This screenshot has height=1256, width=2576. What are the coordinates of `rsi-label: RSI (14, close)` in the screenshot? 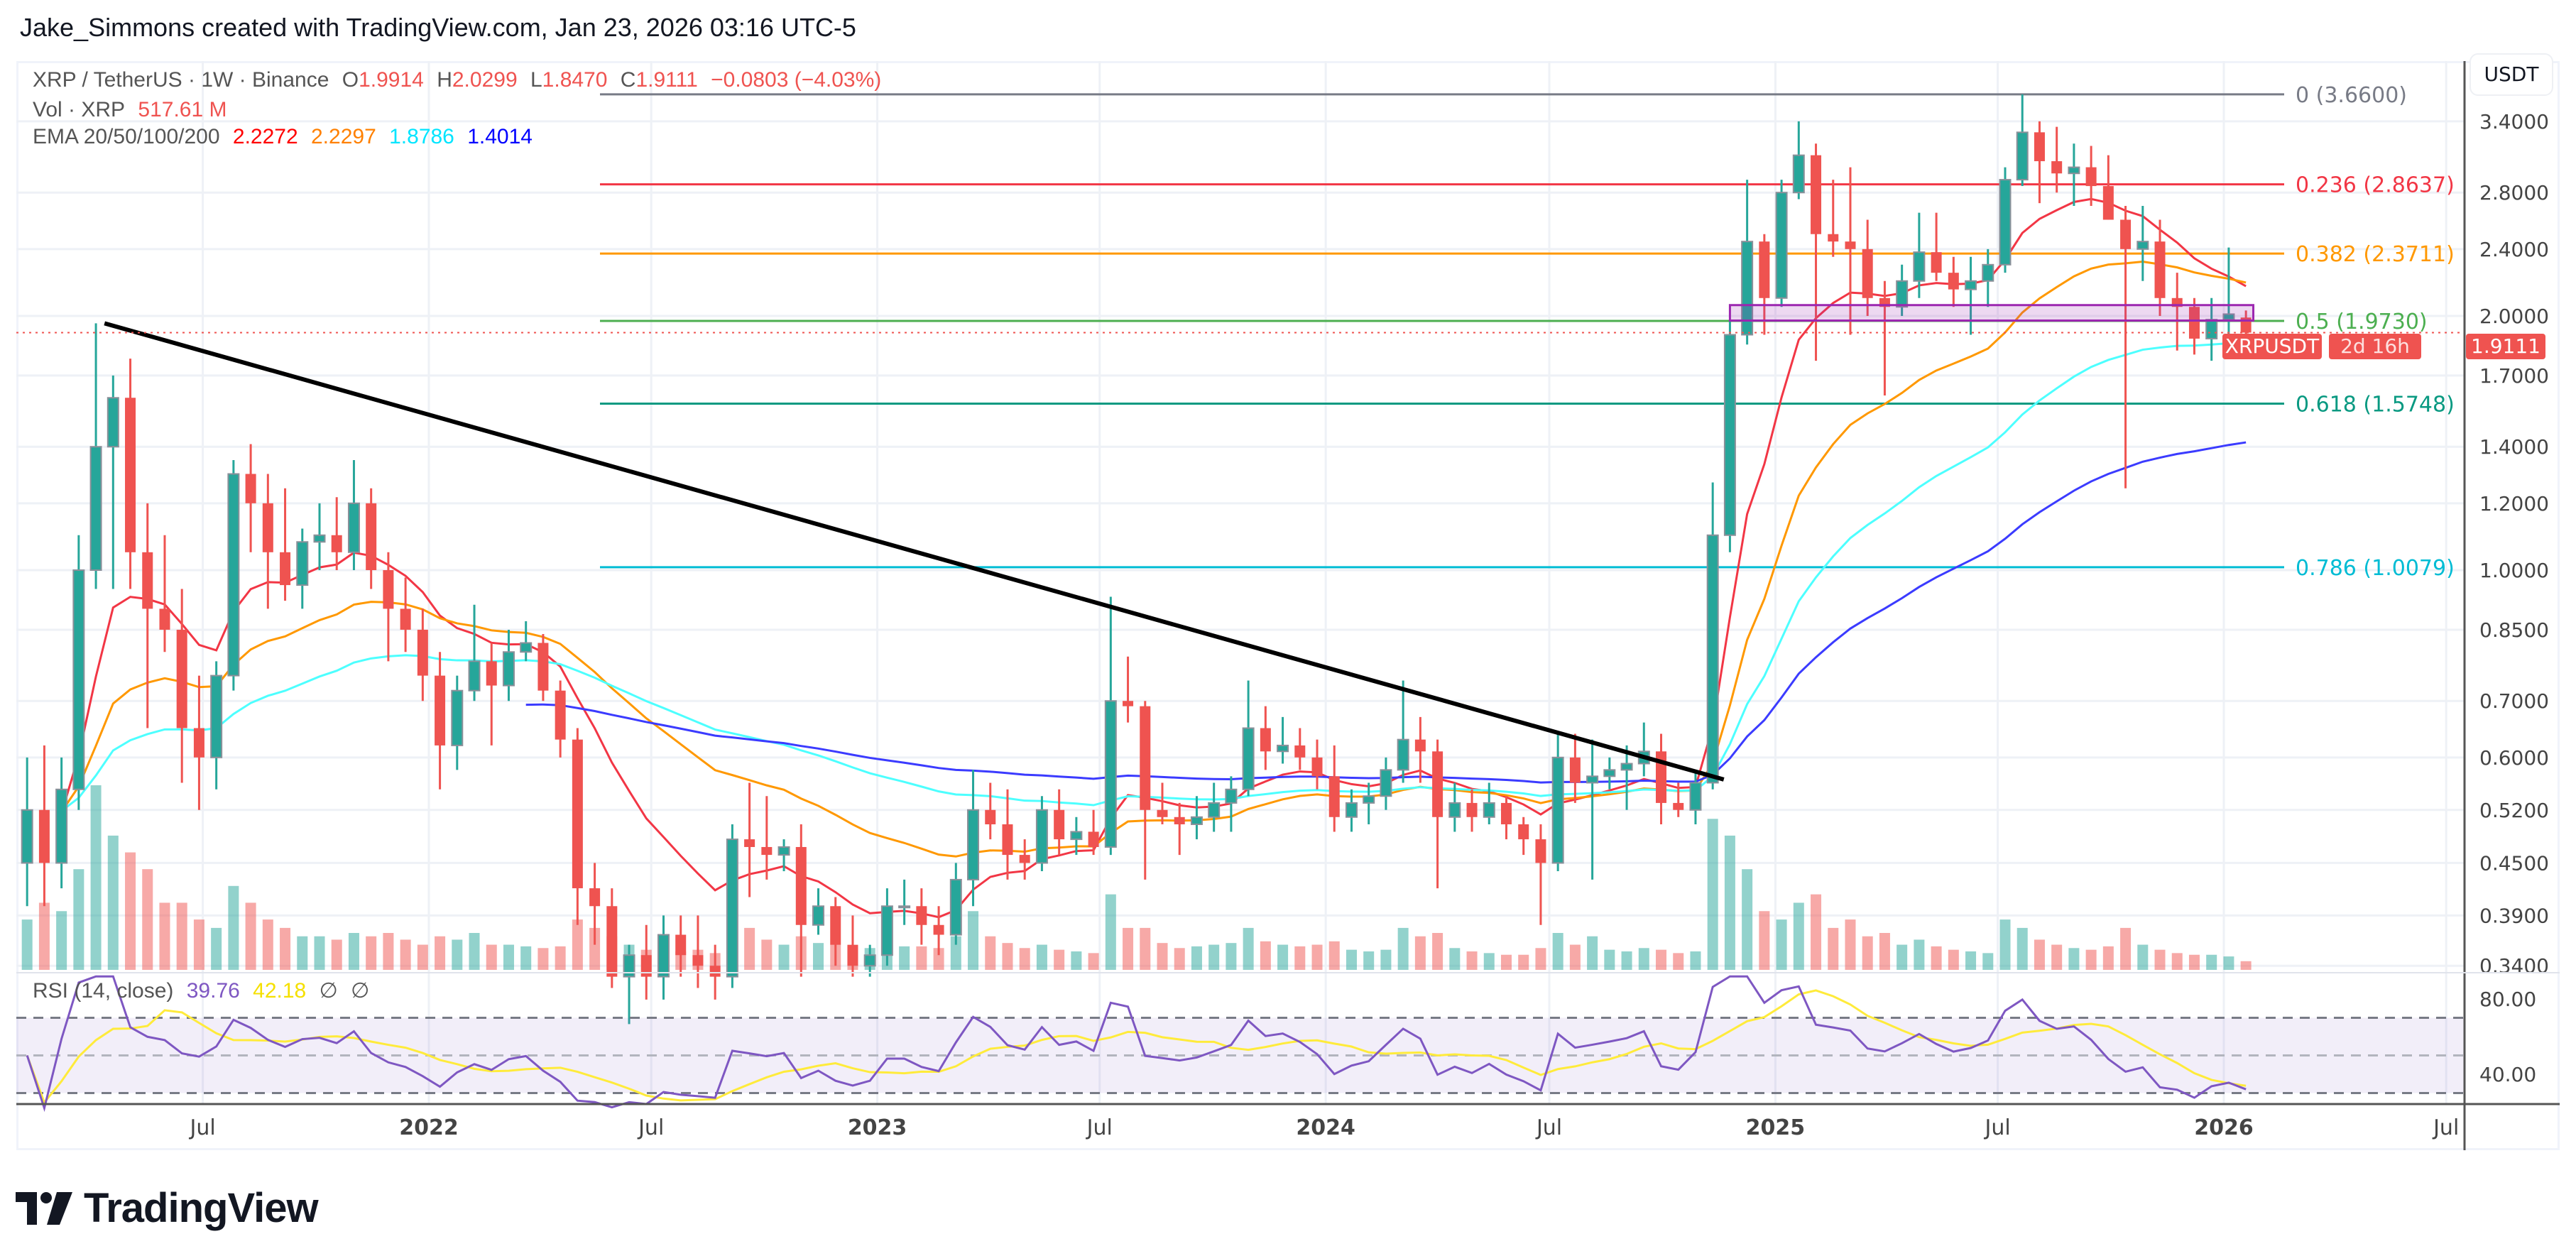 It's located at (103, 991).